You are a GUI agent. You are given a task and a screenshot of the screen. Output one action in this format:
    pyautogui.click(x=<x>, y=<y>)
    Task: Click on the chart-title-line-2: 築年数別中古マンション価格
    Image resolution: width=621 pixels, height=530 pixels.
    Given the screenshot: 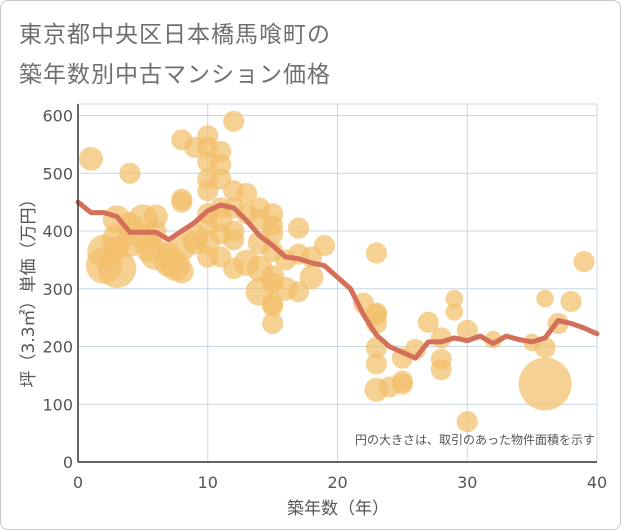 What is the action you would take?
    pyautogui.click(x=175, y=75)
    